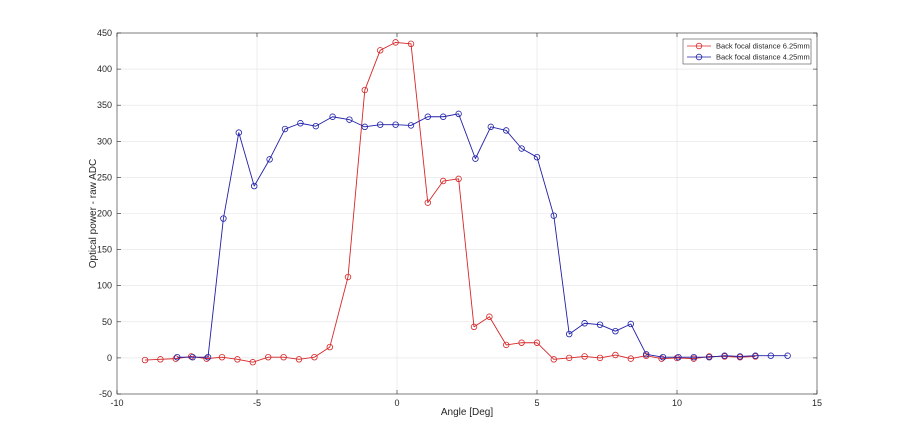  What do you see at coordinates (104, 286) in the screenshot?
I see `y-tick-label: 100` at bounding box center [104, 286].